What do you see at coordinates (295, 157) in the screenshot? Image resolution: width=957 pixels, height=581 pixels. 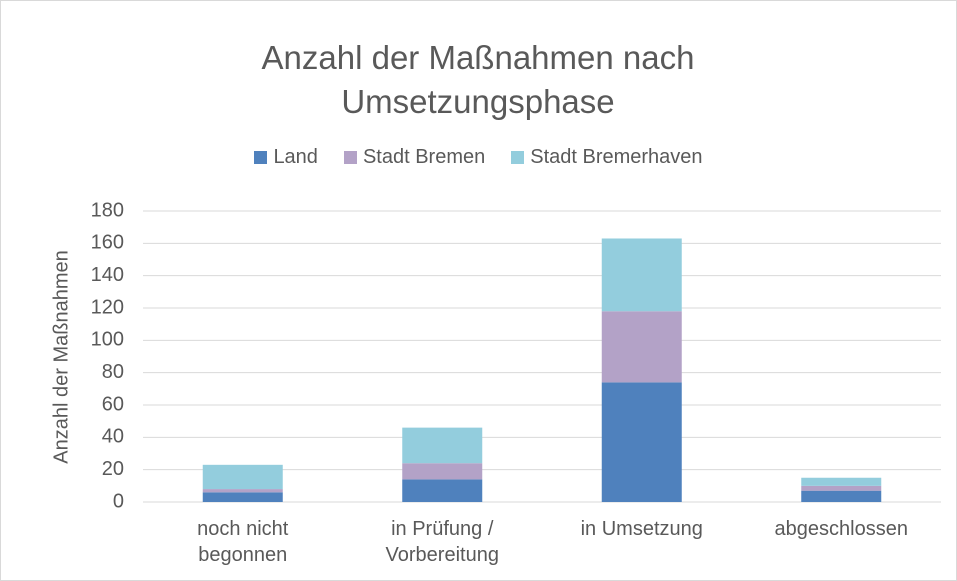 I see `legend-label: Land` at bounding box center [295, 157].